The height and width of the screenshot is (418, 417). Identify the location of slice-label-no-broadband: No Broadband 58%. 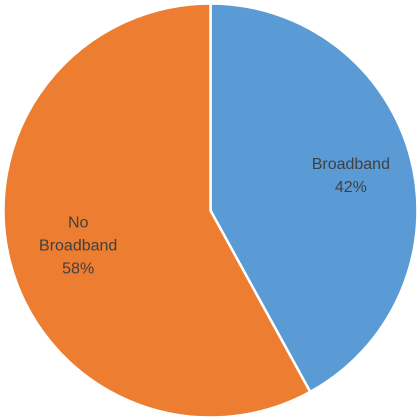
(78, 245).